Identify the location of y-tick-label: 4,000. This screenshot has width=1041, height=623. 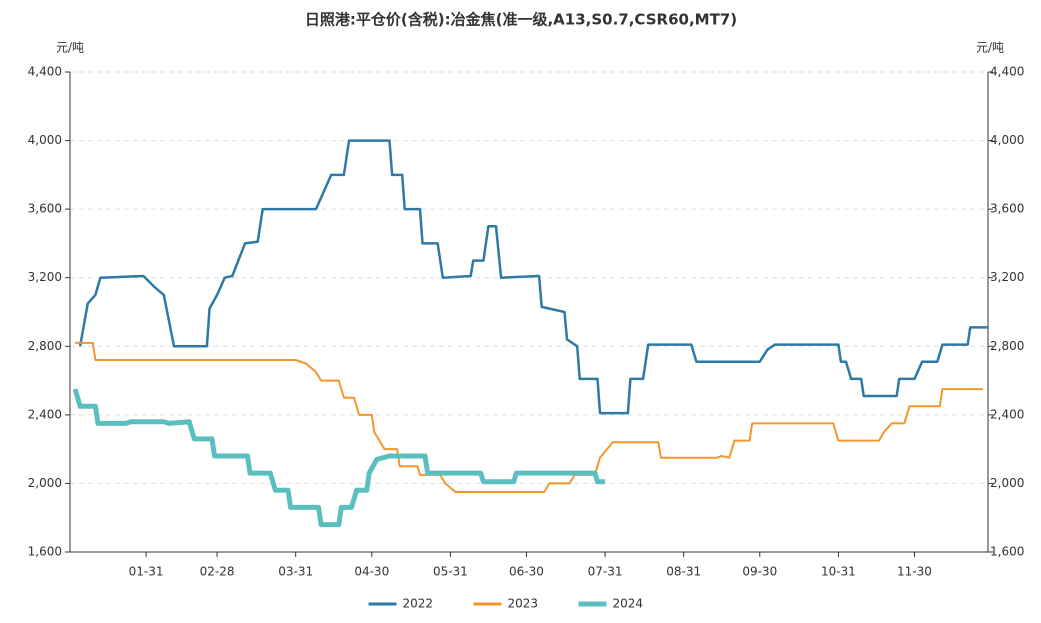
(45, 140).